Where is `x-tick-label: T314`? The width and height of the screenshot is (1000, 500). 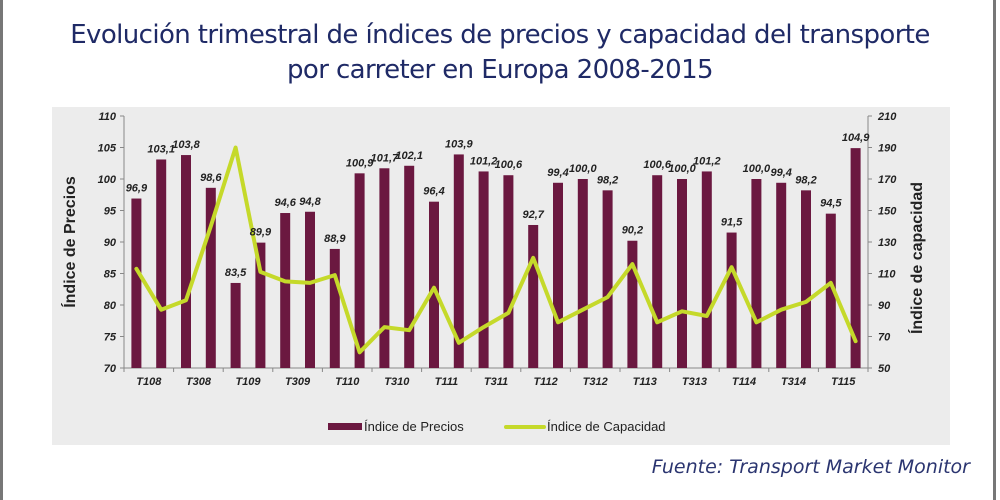 x-tick-label: T314 is located at coordinates (793, 382).